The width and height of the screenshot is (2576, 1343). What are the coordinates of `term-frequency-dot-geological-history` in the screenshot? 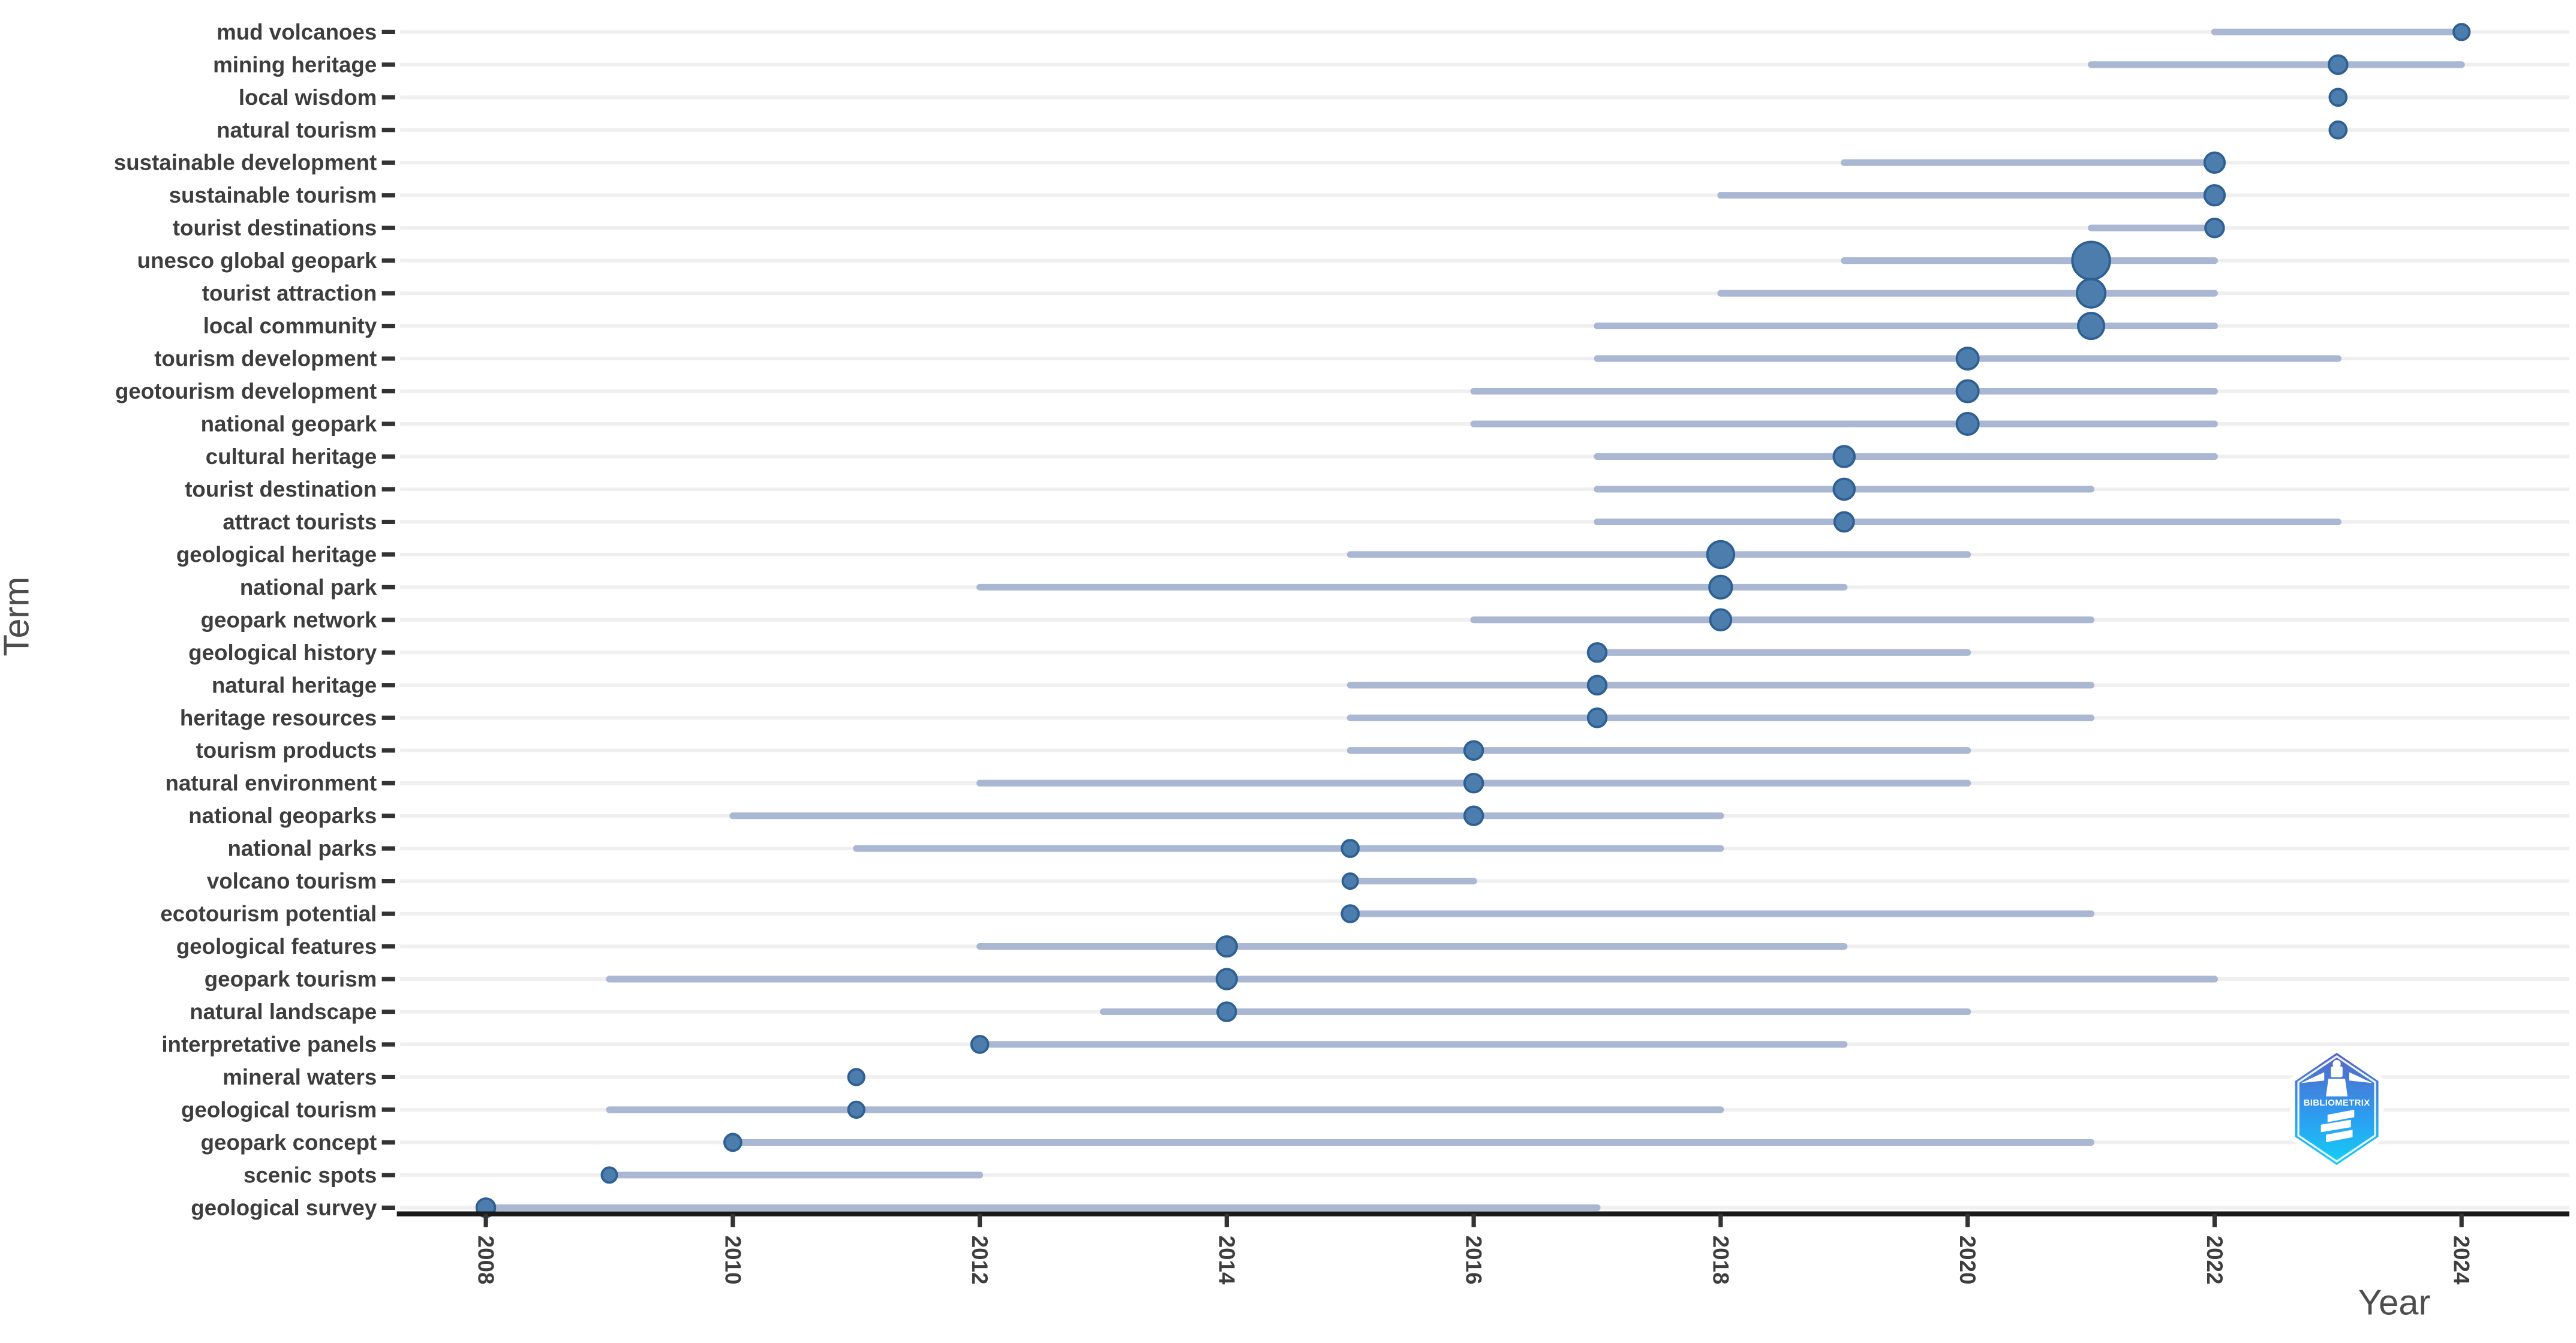 It's located at (1597, 652).